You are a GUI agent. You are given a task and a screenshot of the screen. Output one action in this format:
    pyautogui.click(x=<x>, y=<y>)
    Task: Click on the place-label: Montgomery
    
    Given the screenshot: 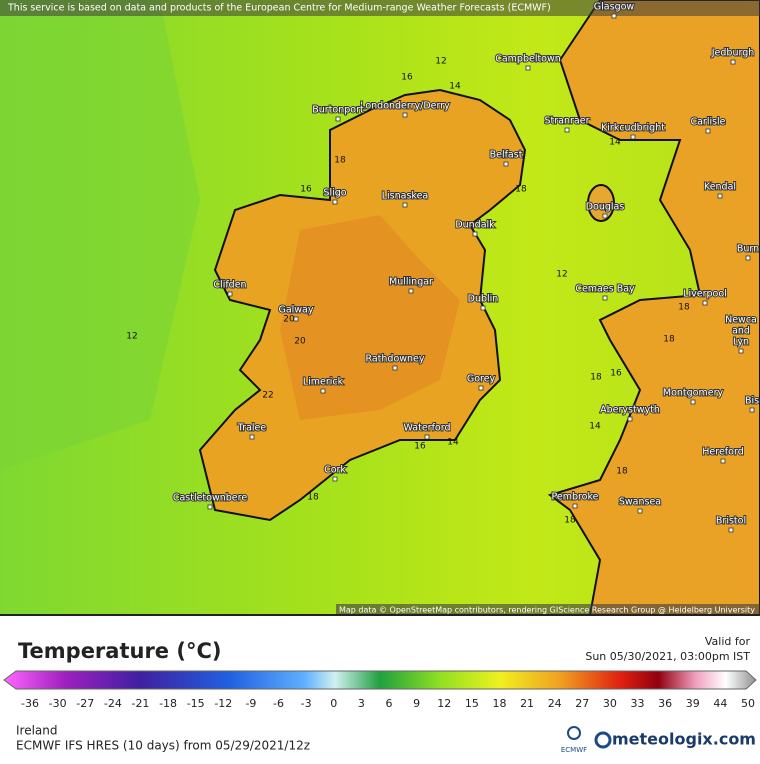 What is the action you would take?
    pyautogui.click(x=693, y=393)
    